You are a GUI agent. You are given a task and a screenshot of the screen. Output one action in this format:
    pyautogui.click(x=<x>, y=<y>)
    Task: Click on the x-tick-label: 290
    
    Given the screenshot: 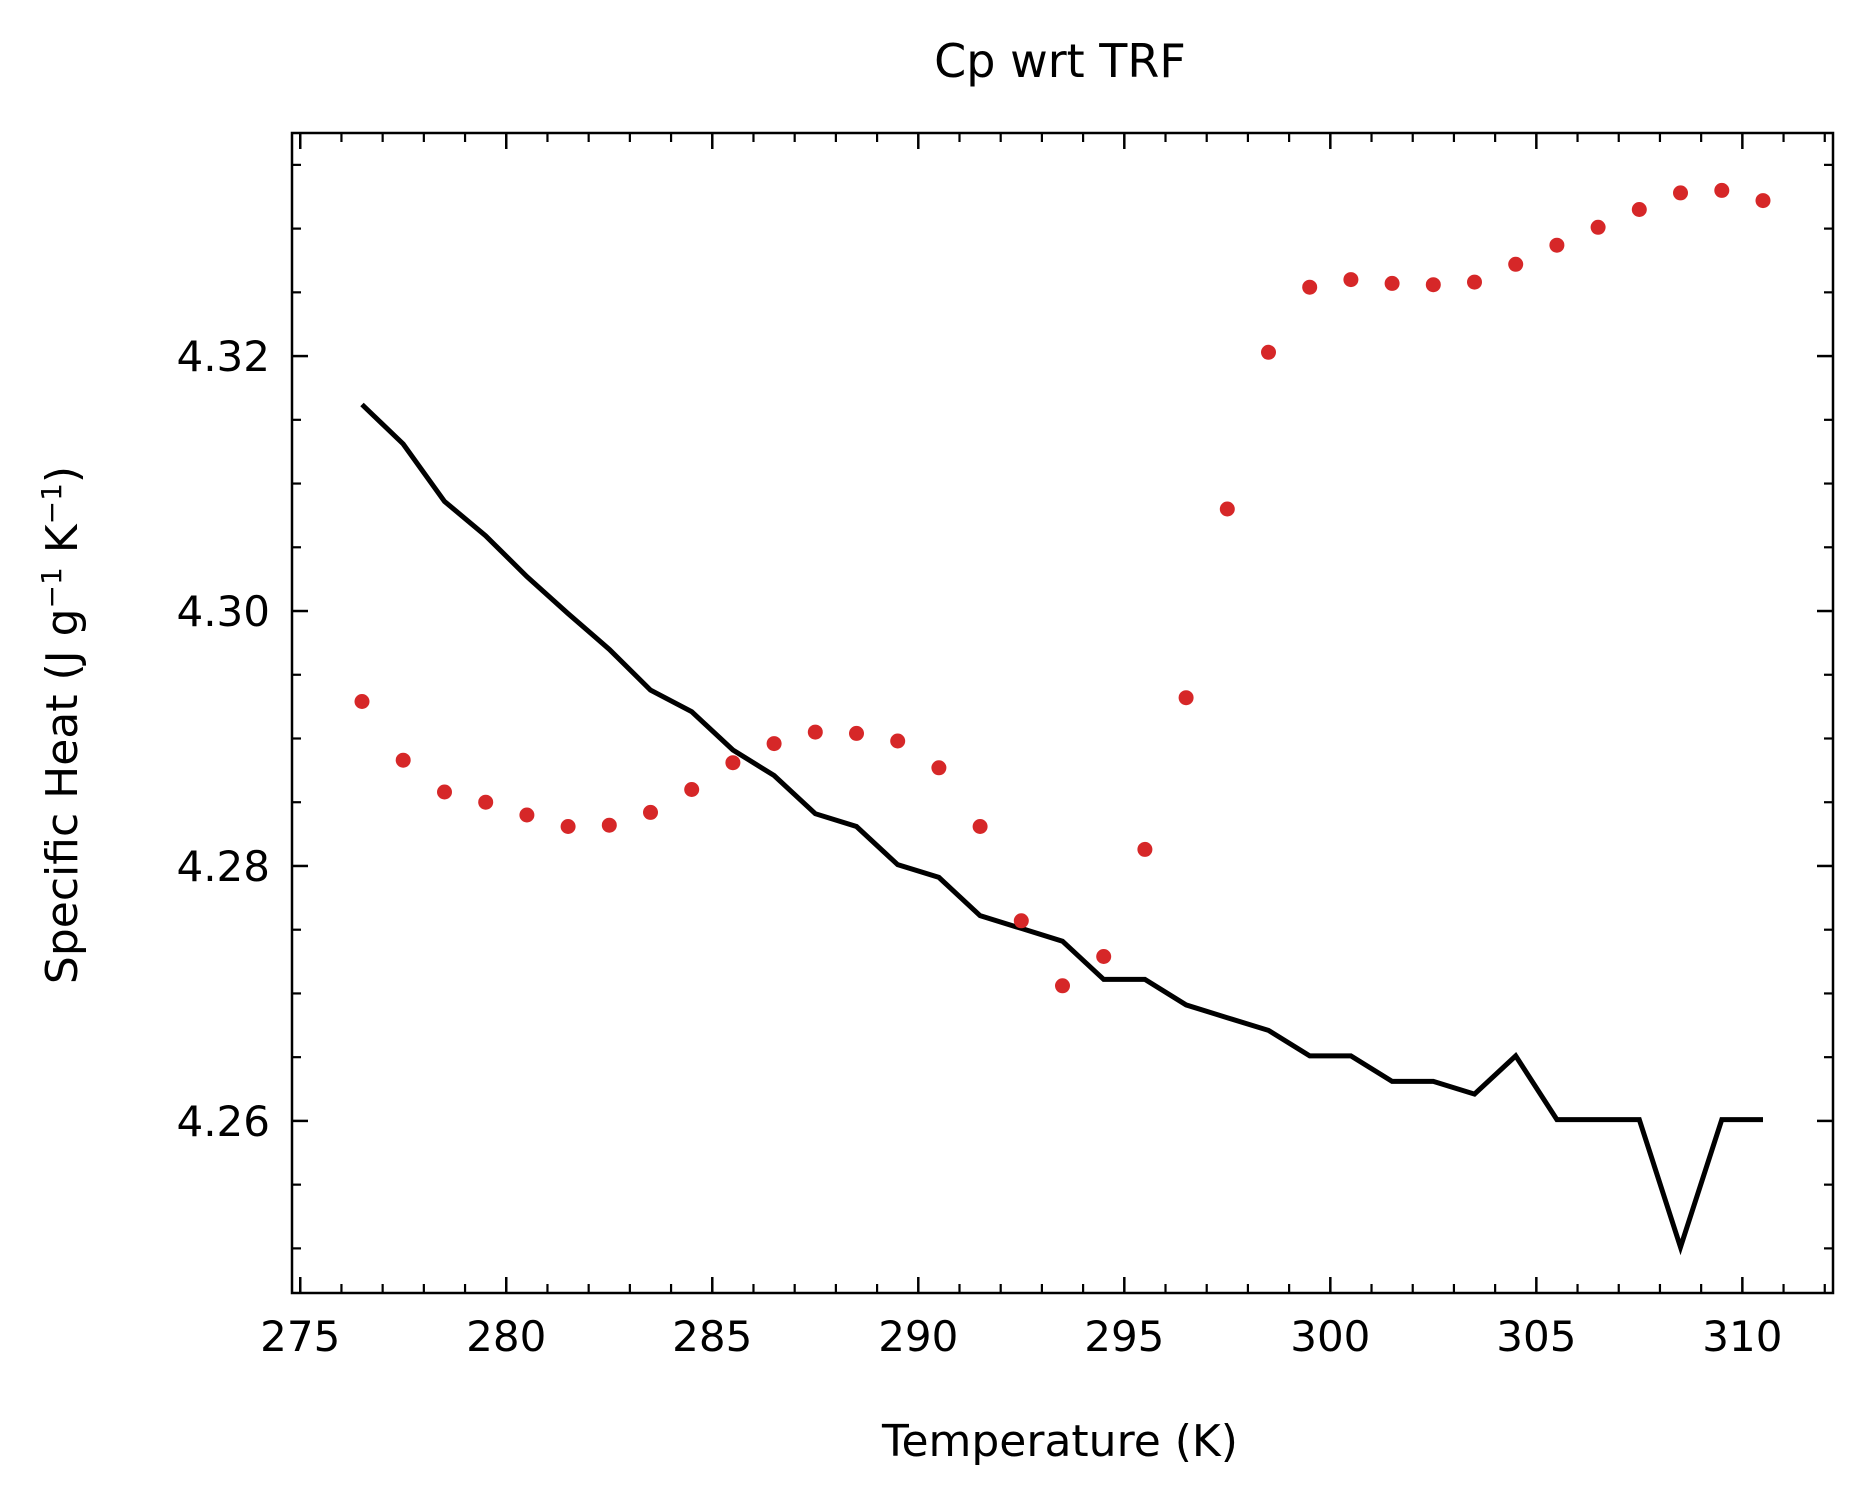 What is the action you would take?
    pyautogui.click(x=918, y=1336)
    